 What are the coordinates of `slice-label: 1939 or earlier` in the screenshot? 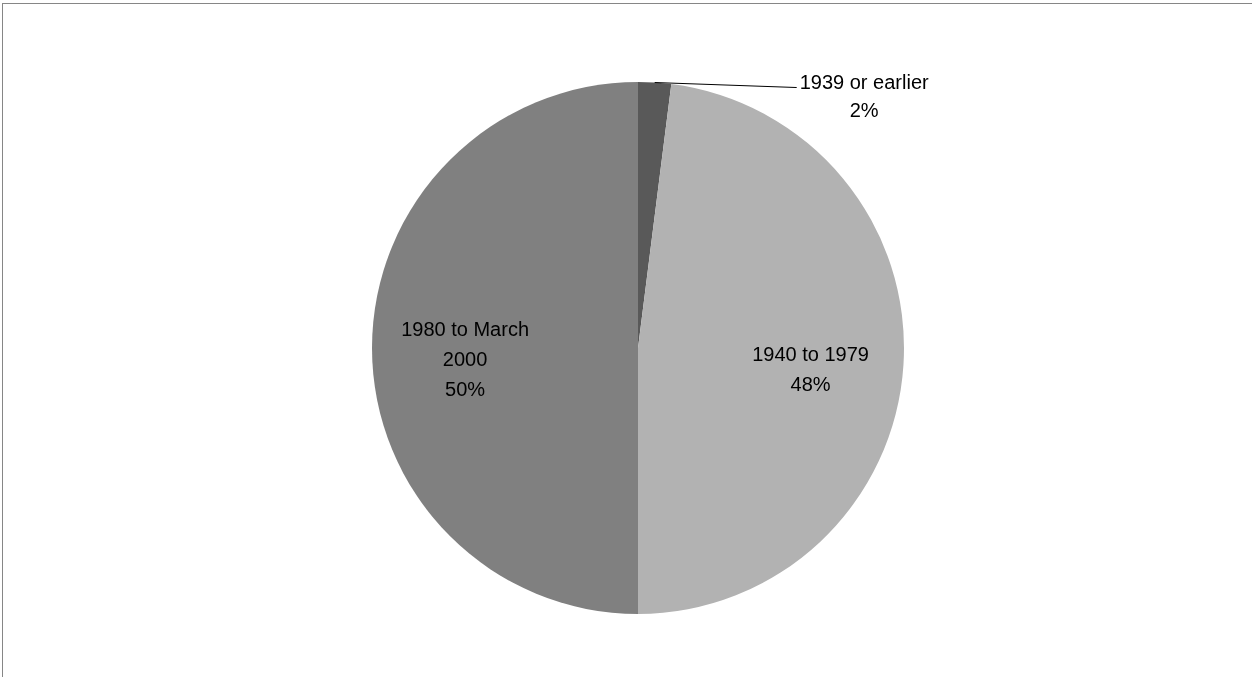 It's located at (864, 82).